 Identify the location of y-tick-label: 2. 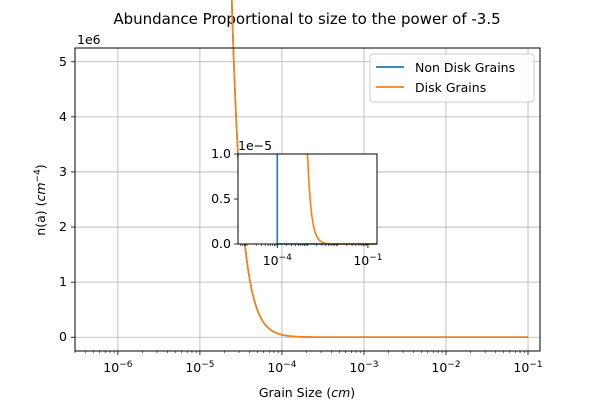
(63, 226).